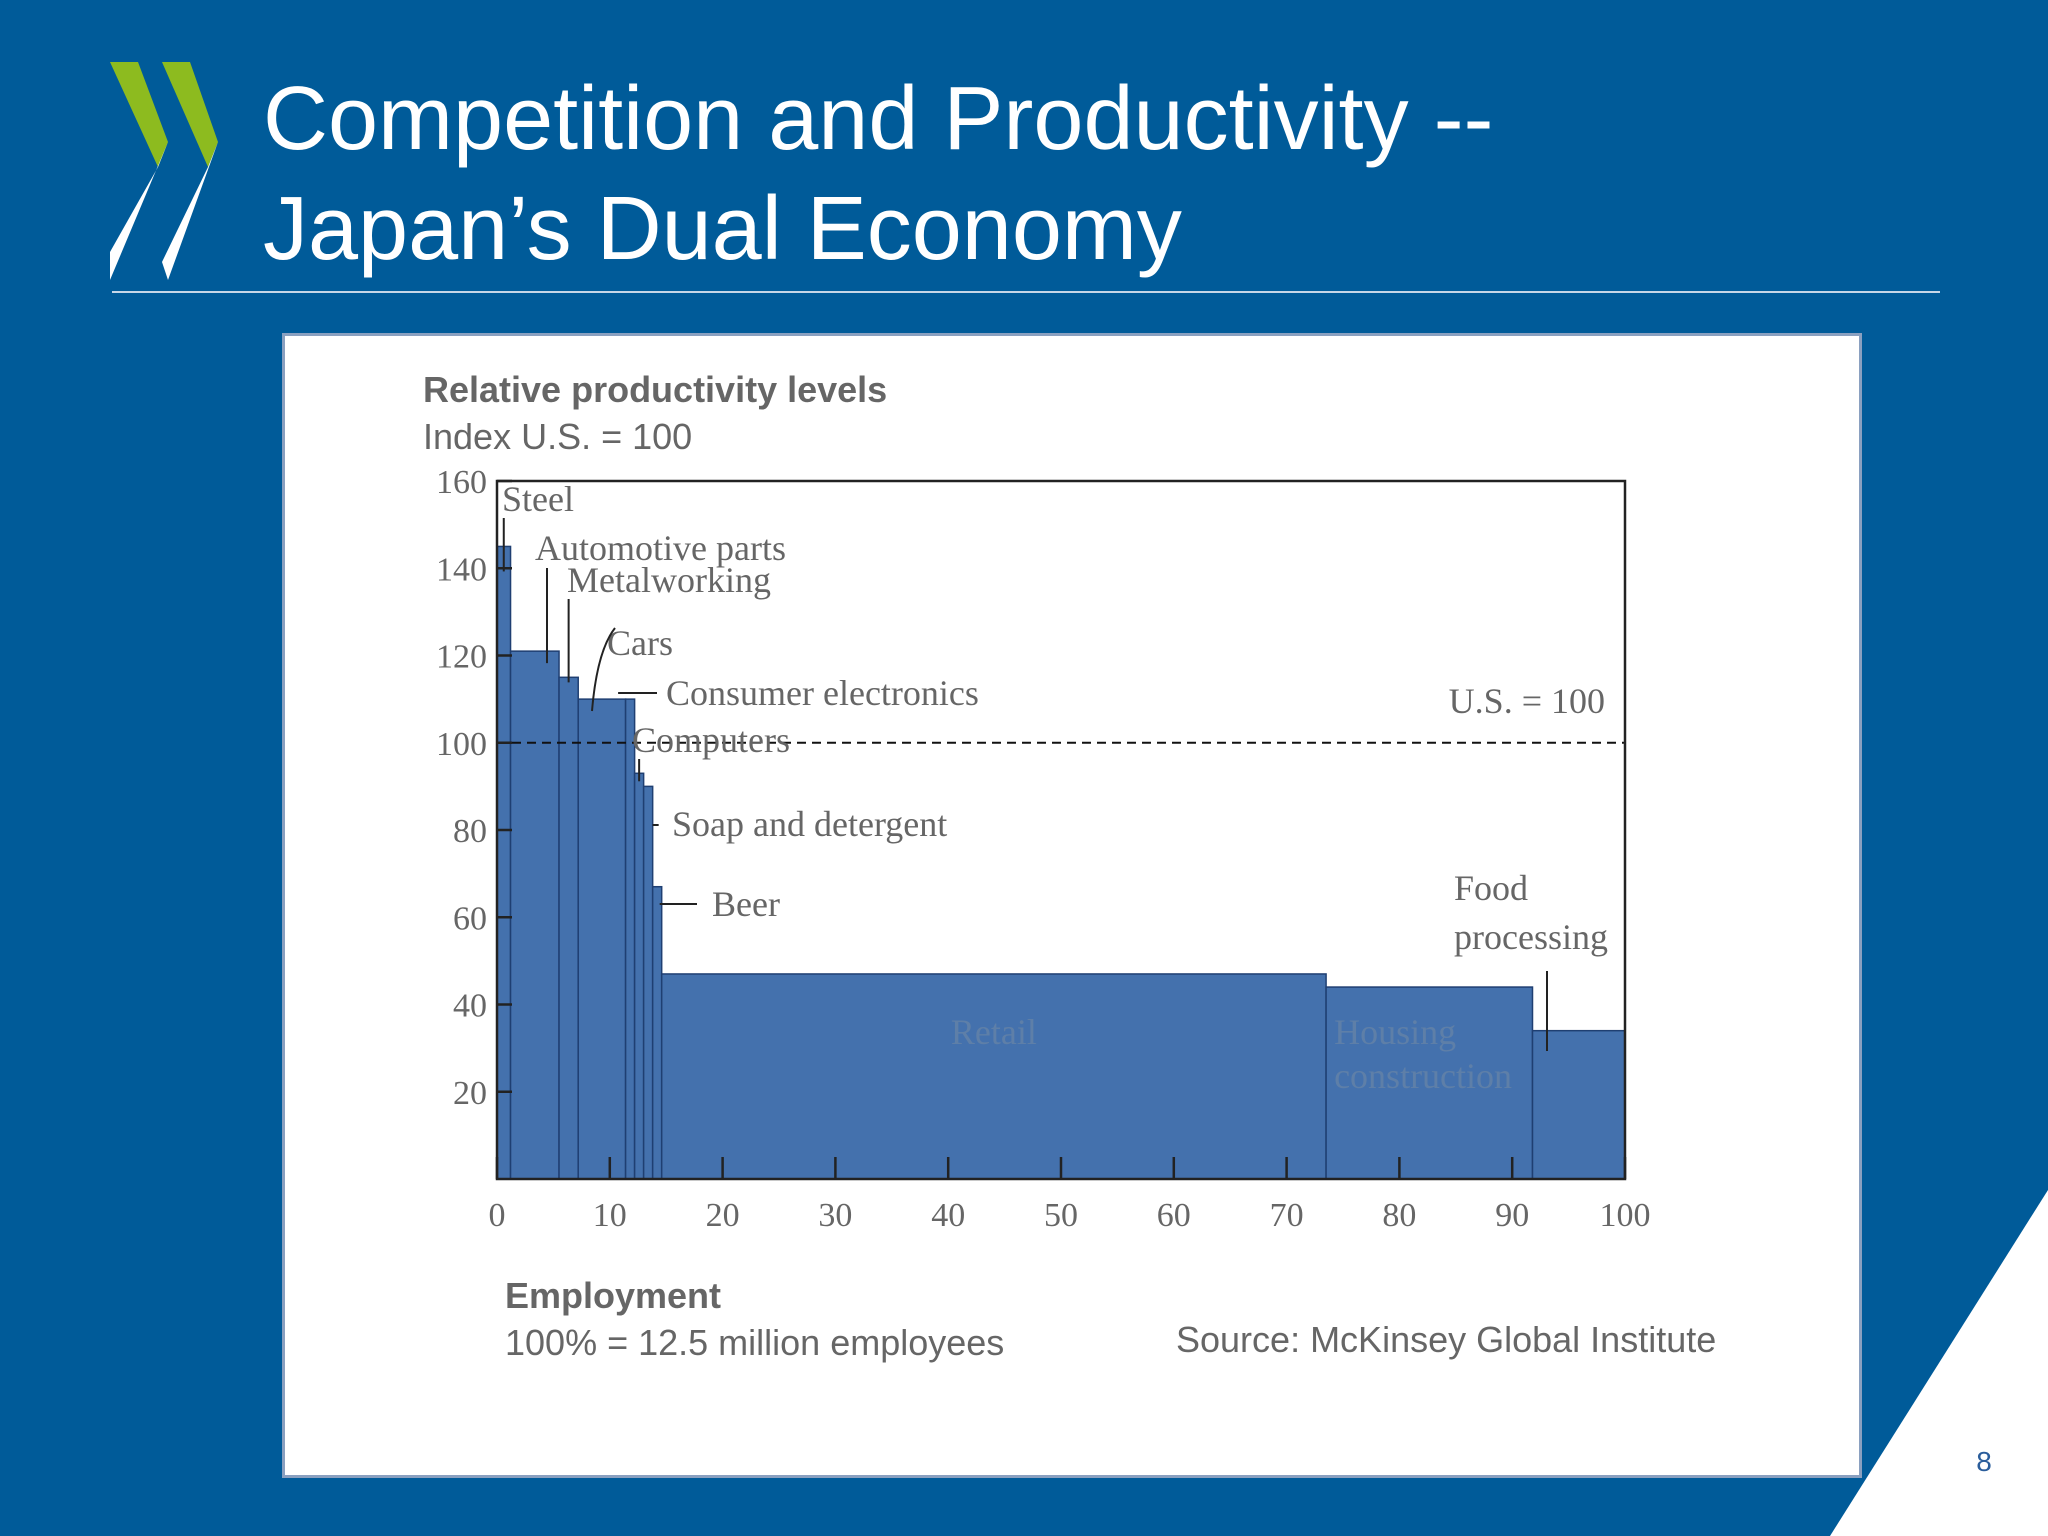 This screenshot has width=2048, height=1536. I want to click on label-retail: Retail, so click(994, 1032).